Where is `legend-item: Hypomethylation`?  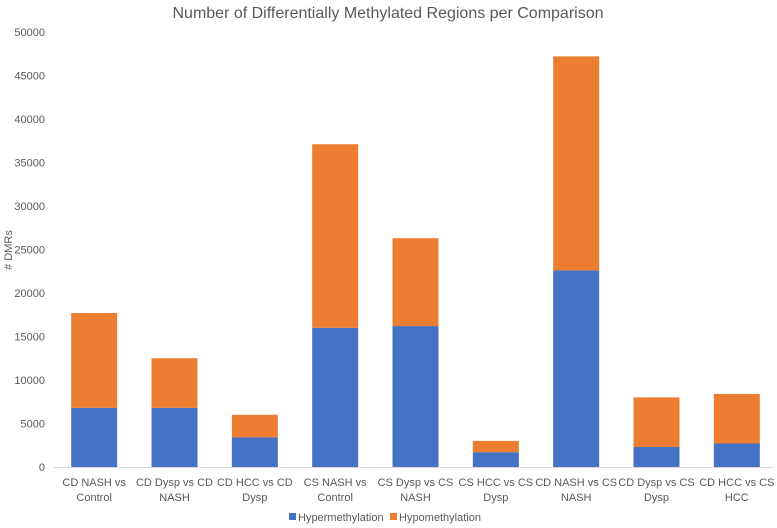 legend-item: Hypomethylation is located at coordinates (435, 518).